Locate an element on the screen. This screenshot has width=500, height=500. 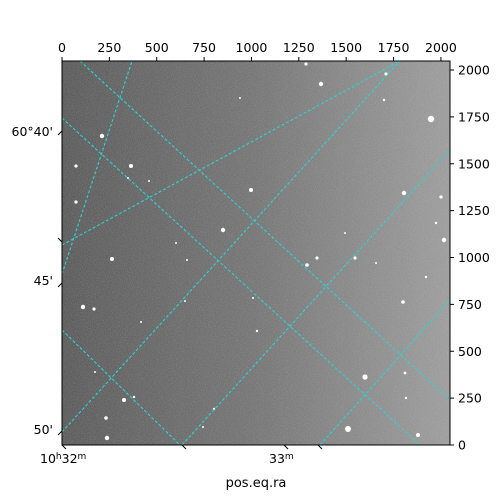
x-tick-label: 1750 is located at coordinates (394, 47).